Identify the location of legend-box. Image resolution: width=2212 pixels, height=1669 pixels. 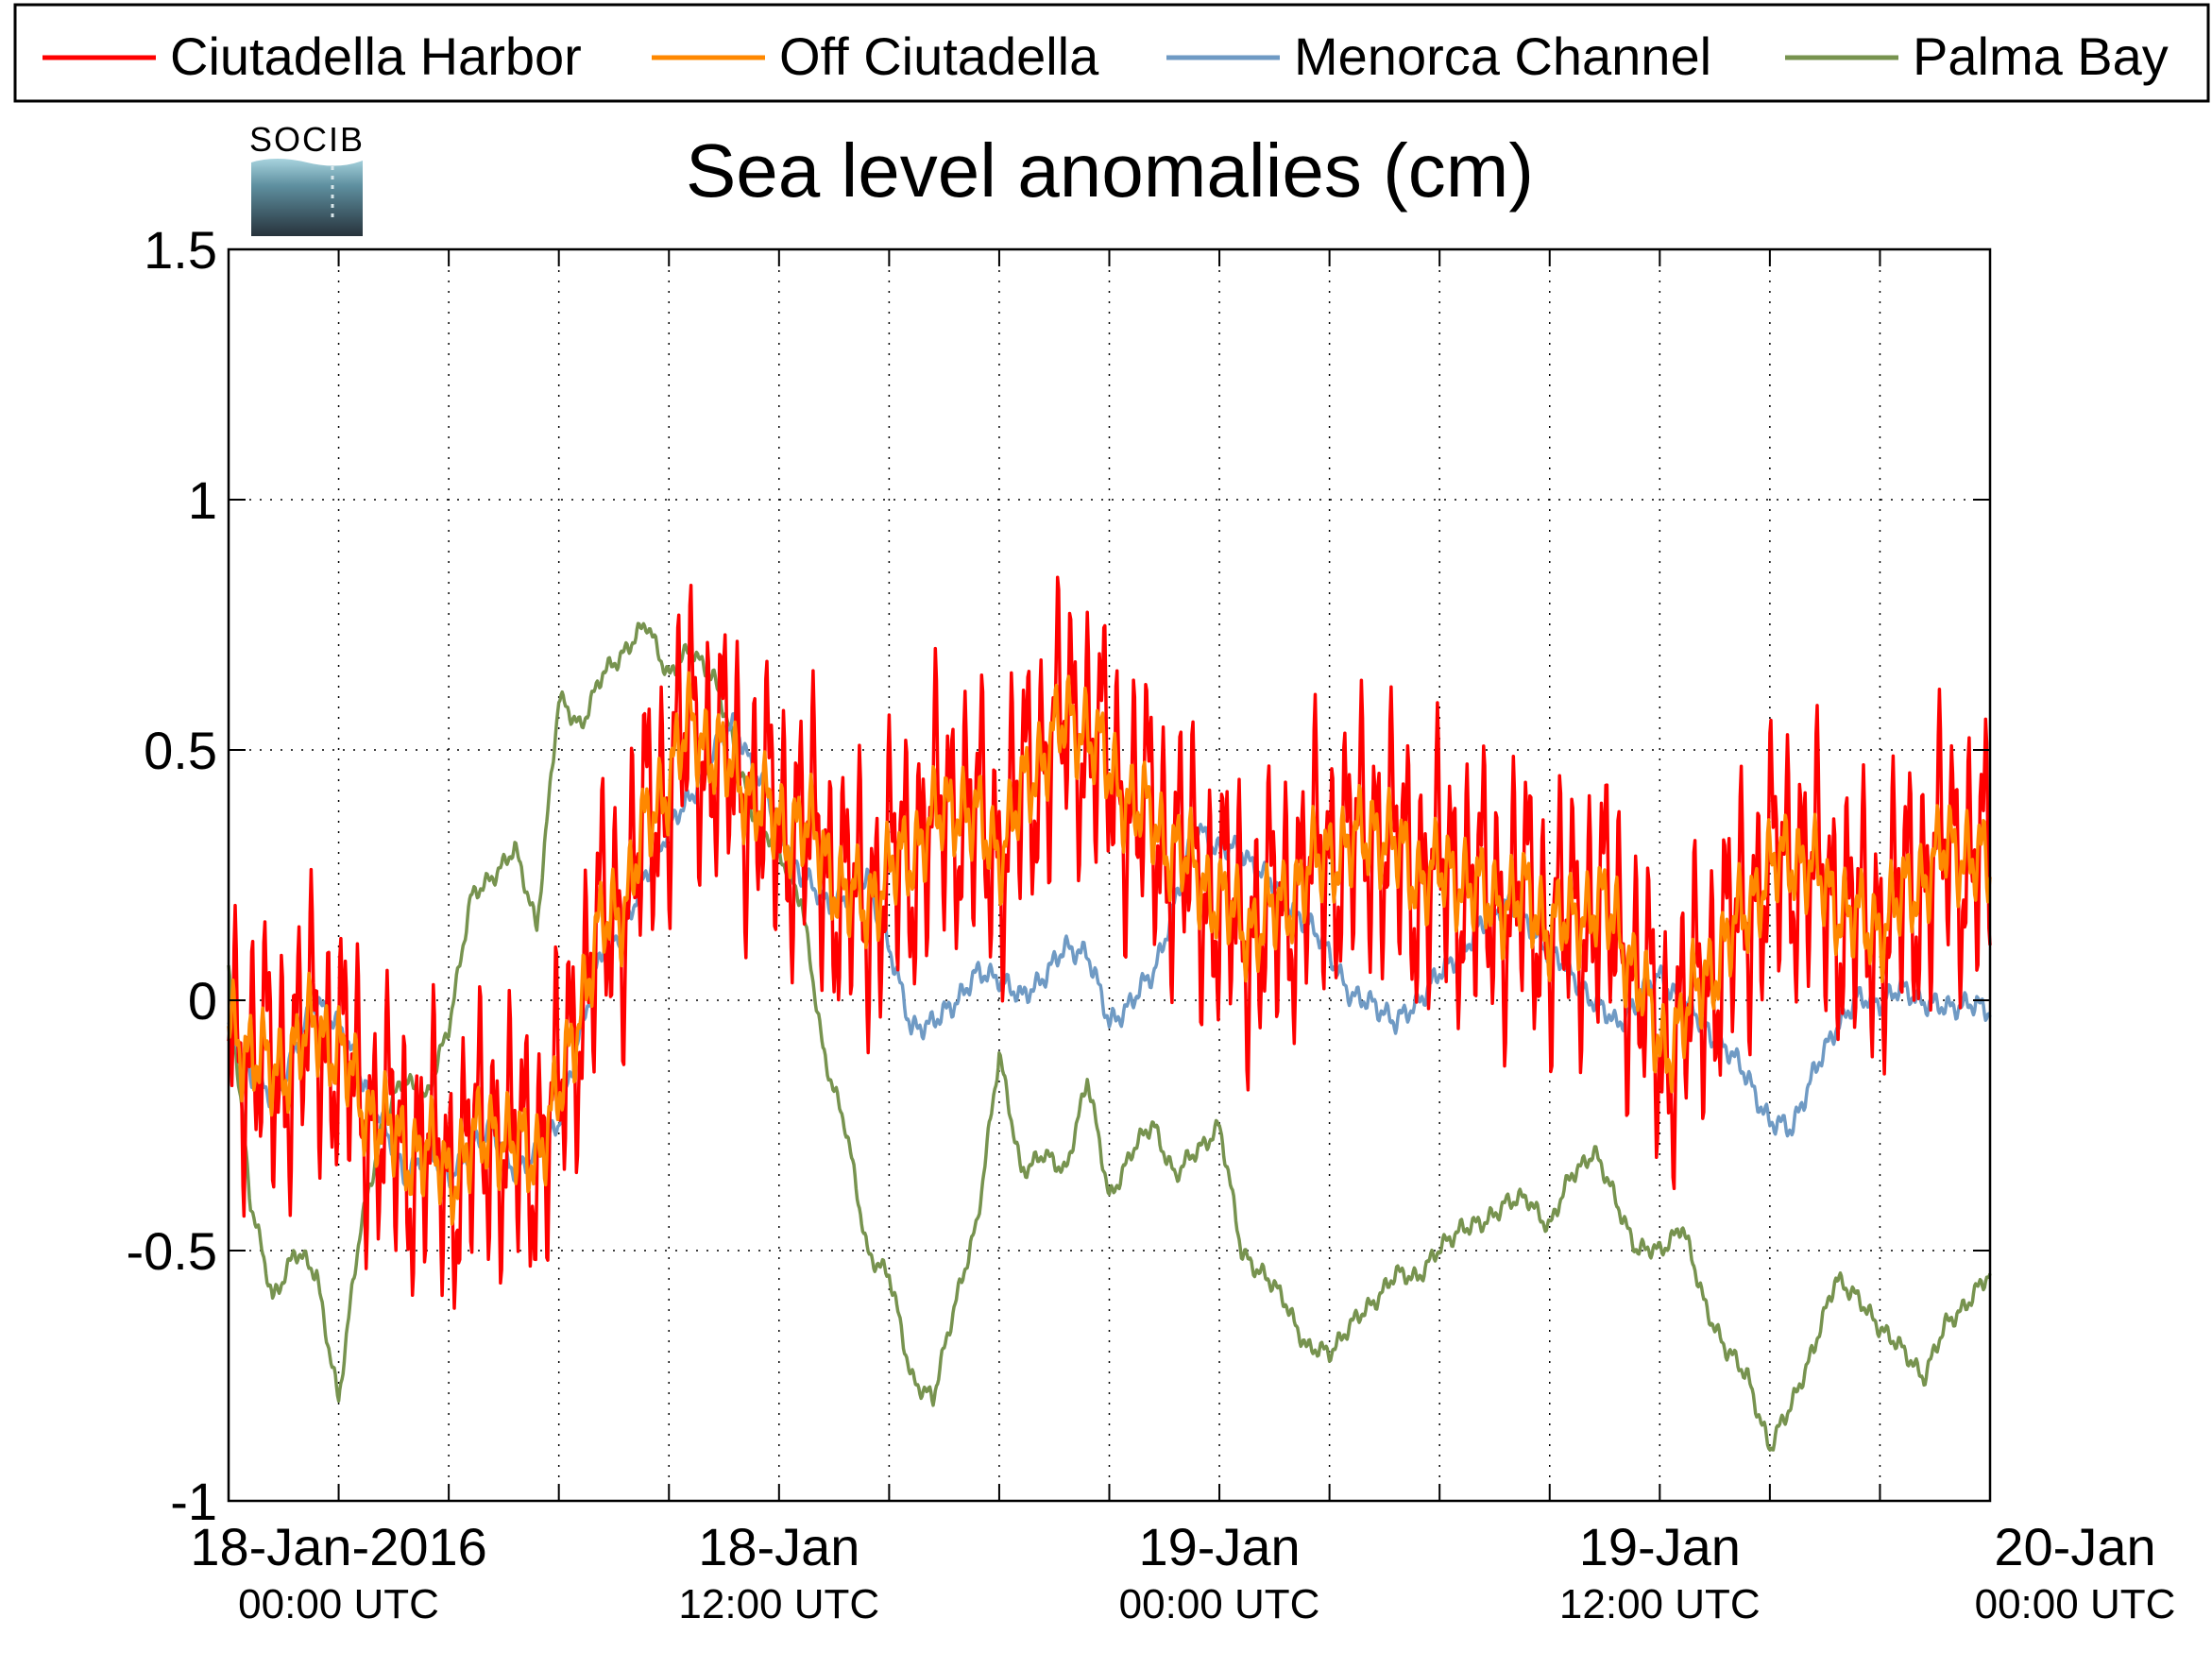
(1111, 53).